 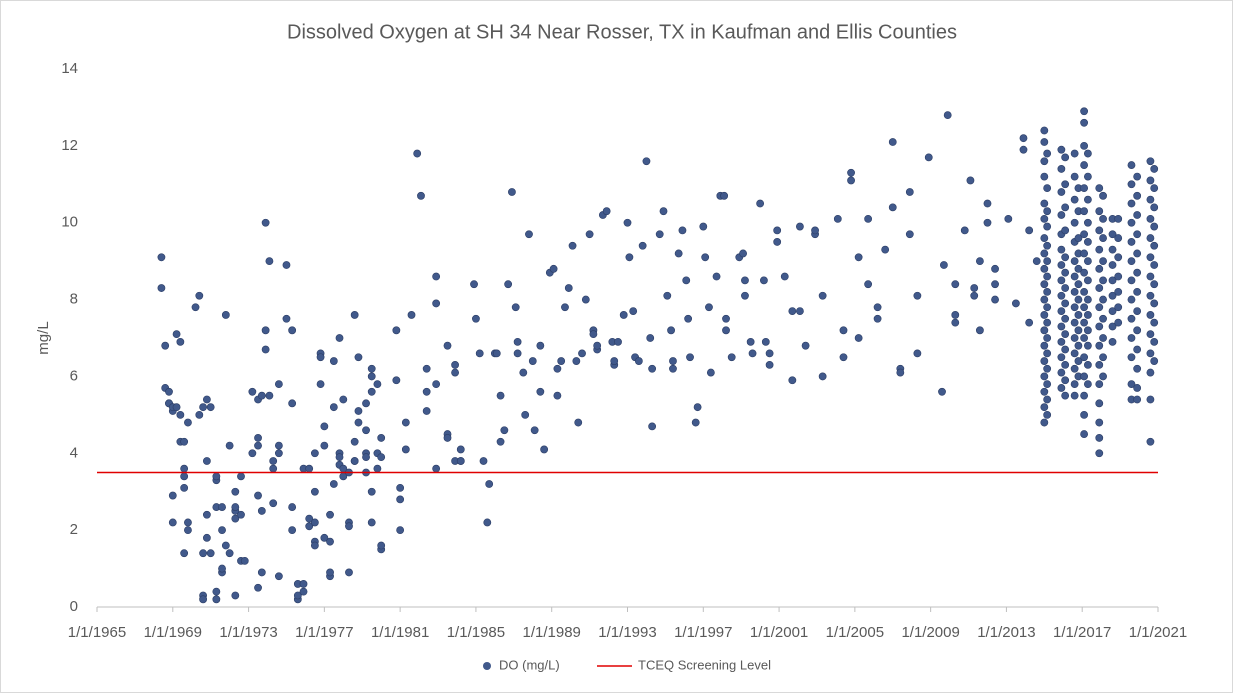 I want to click on x-tick-label: 1/1/1965, so click(x=97, y=632).